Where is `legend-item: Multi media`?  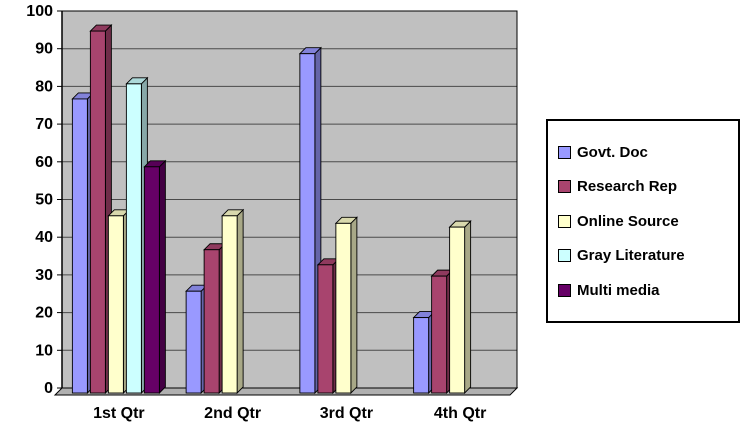
legend-item: Multi media is located at coordinates (646, 290).